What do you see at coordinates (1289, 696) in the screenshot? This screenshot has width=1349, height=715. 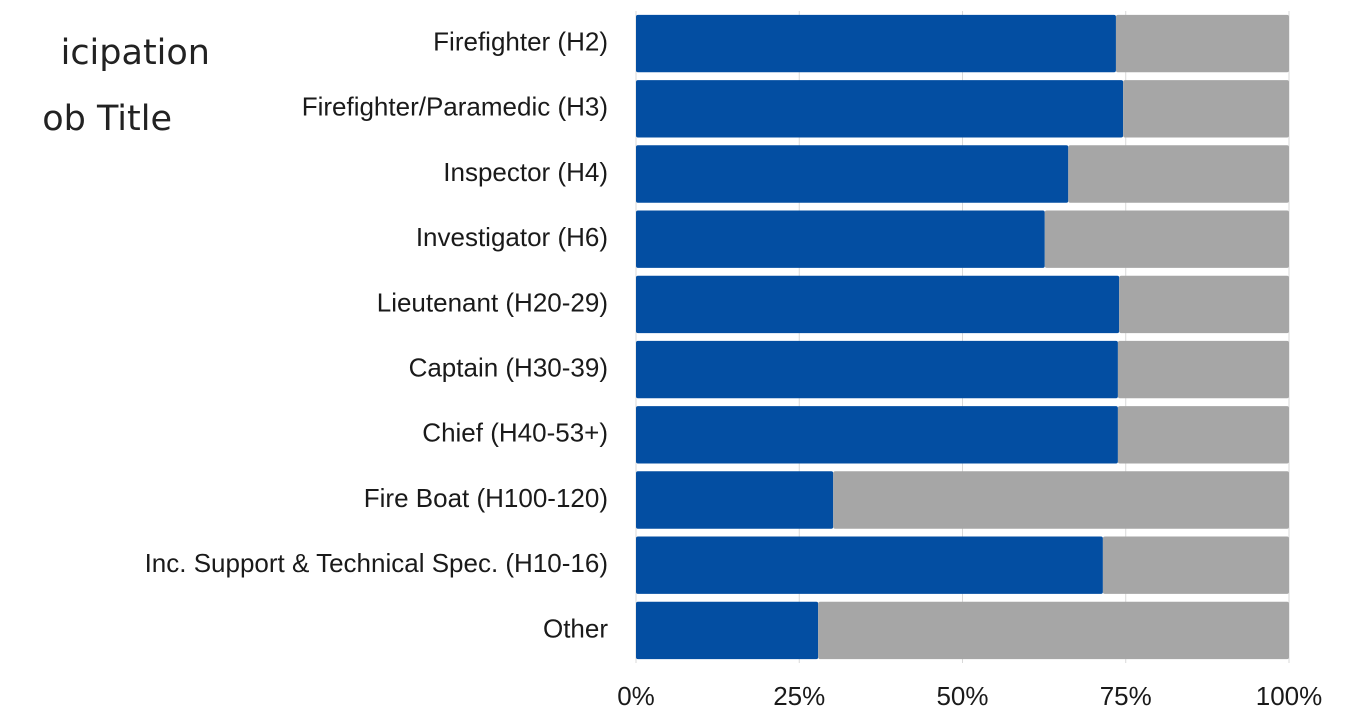 I see `x-tick-label: 100%` at bounding box center [1289, 696].